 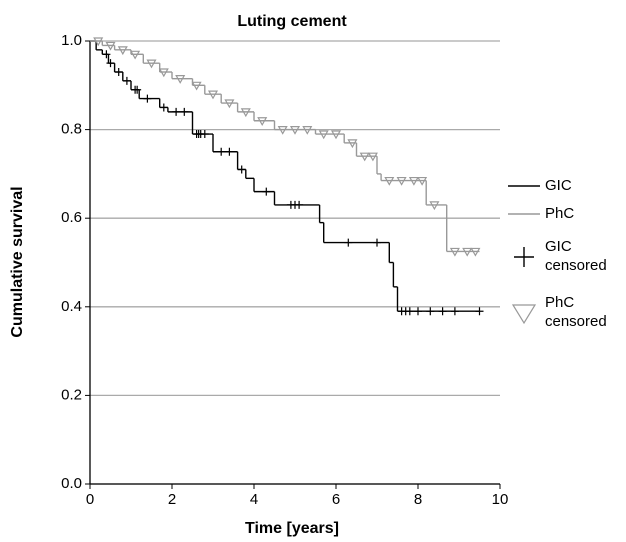 What do you see at coordinates (576, 312) in the screenshot?
I see `legend-label: PhC censored` at bounding box center [576, 312].